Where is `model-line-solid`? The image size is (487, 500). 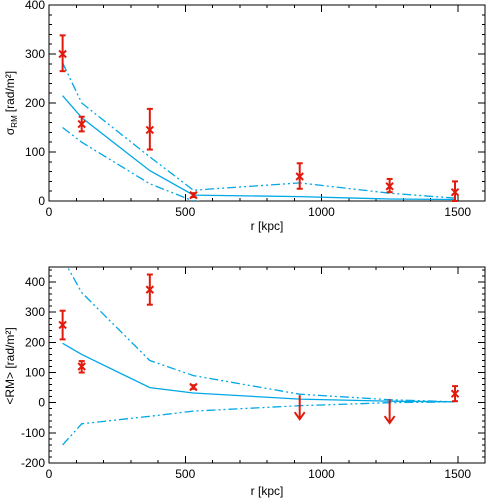
model-line-solid is located at coordinates (259, 372).